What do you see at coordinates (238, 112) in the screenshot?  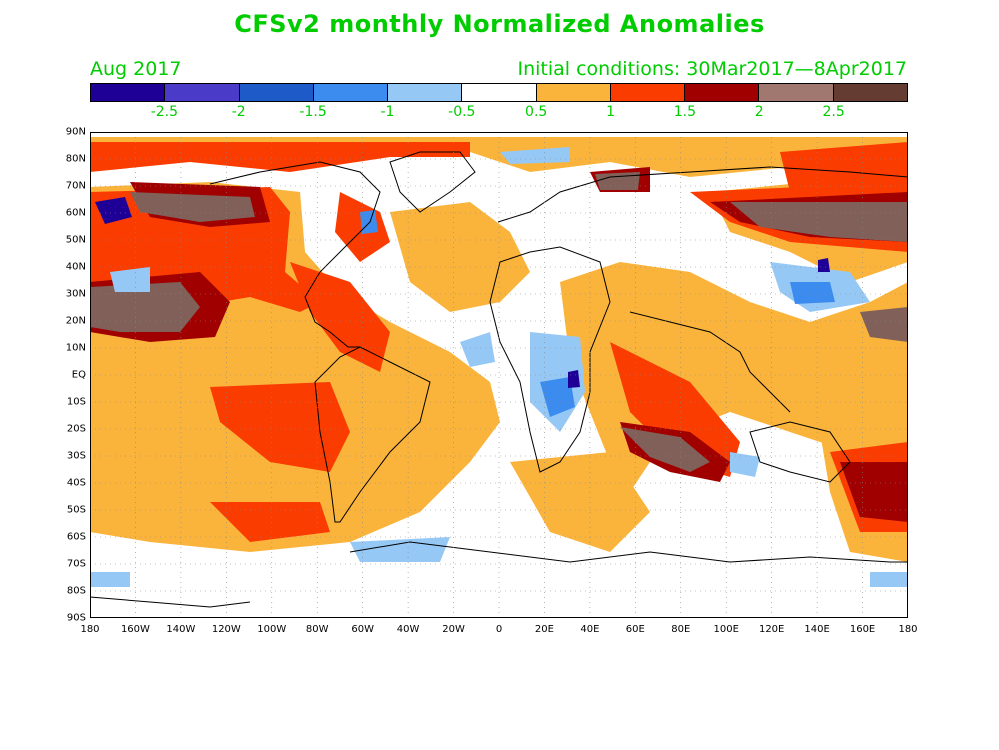 I see `colorbar-label: -2` at bounding box center [238, 112].